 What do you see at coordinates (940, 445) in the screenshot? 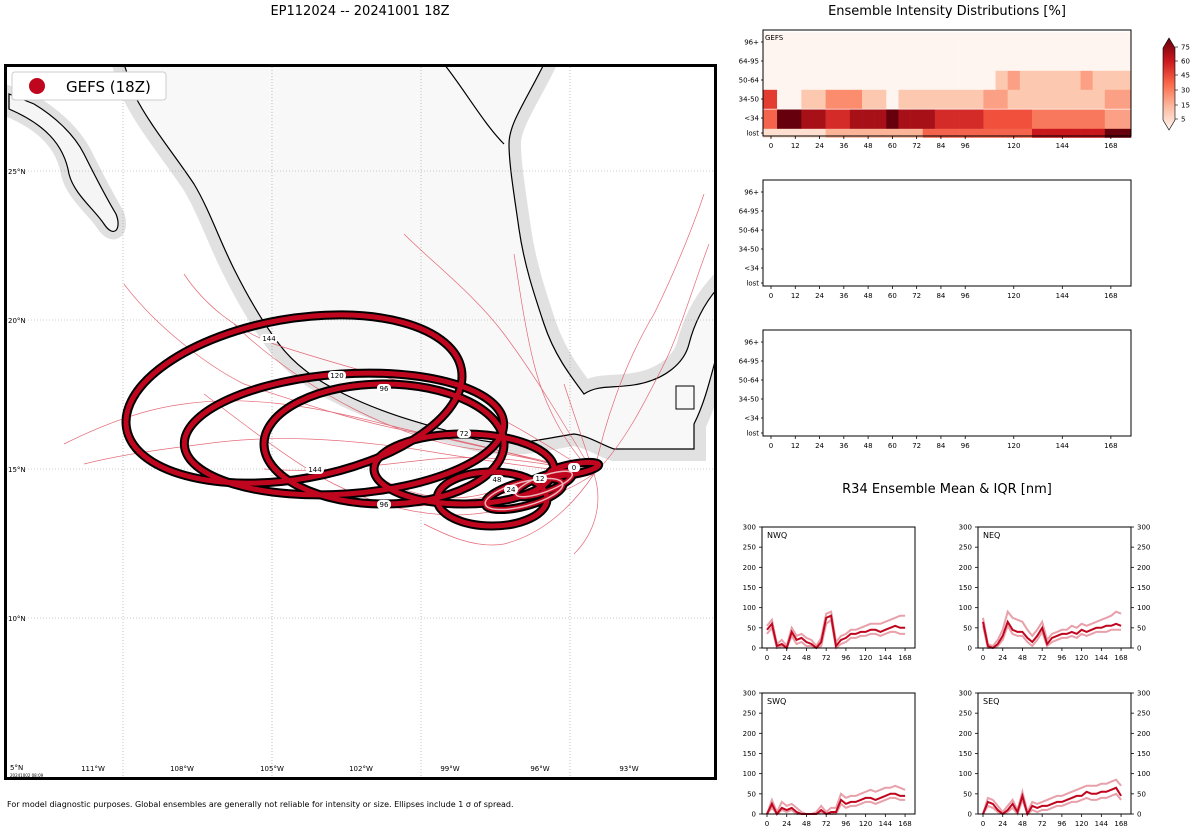
I see `intensity-x-label: 84` at bounding box center [940, 445].